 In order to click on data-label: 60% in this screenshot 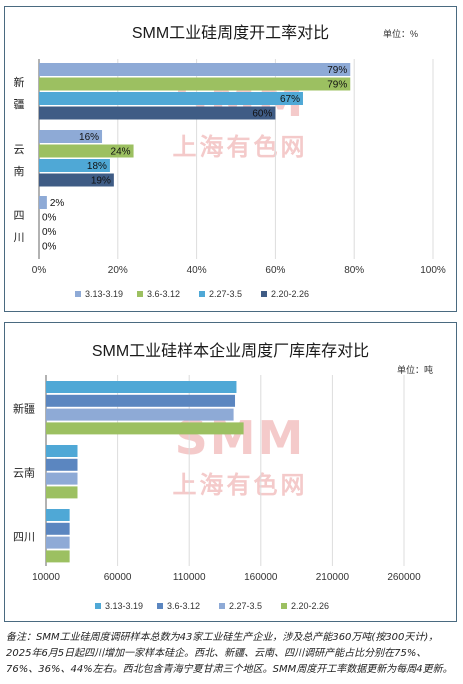, I will do `click(262, 114)`.